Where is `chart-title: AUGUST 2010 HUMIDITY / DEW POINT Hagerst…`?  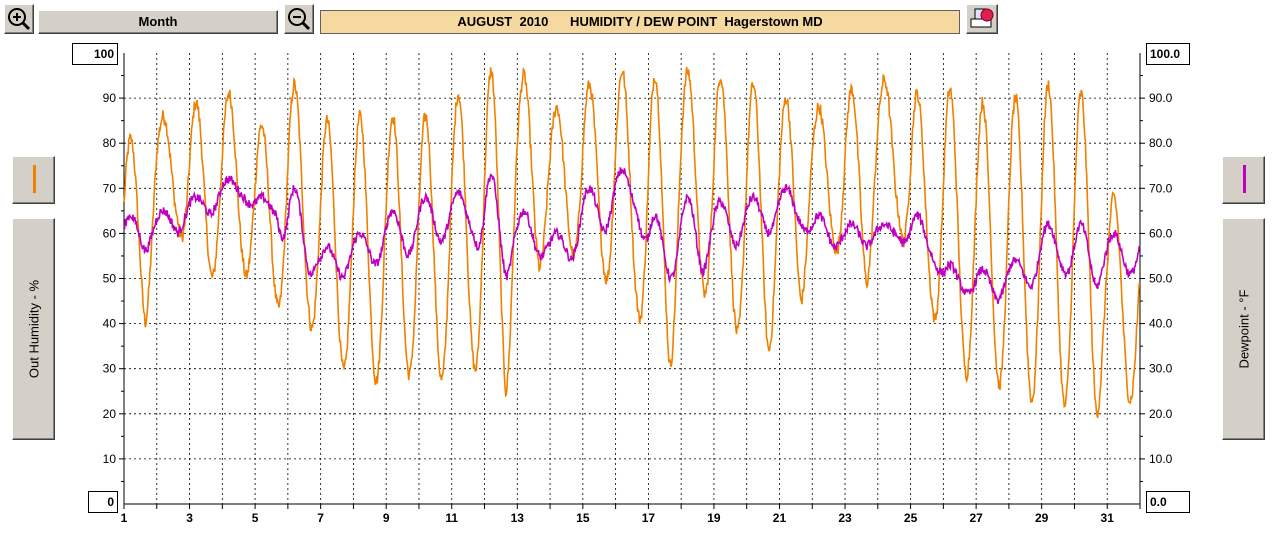
chart-title: AUGUST 2010 HUMIDITY / DEW POINT Hagerst… is located at coordinates (640, 22).